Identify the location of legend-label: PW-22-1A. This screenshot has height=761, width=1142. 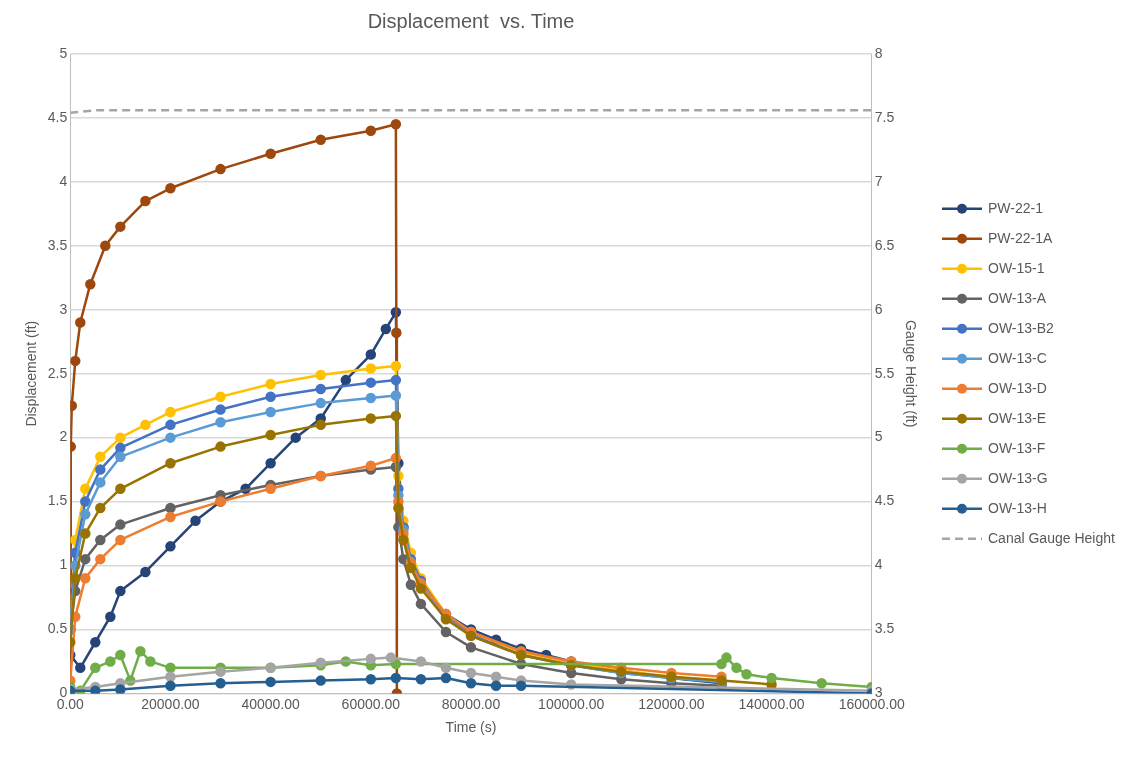
(1020, 237).